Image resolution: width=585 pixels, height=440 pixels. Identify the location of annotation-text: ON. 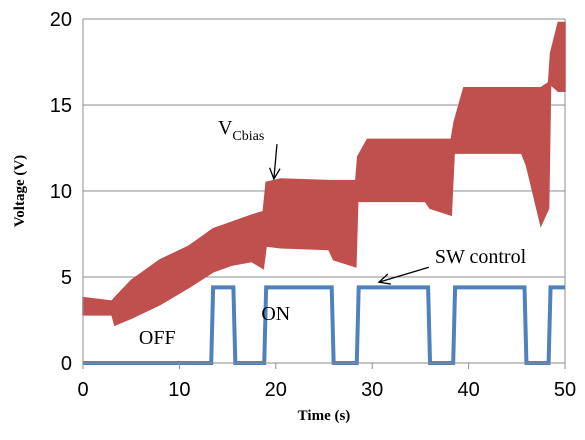
(275, 314).